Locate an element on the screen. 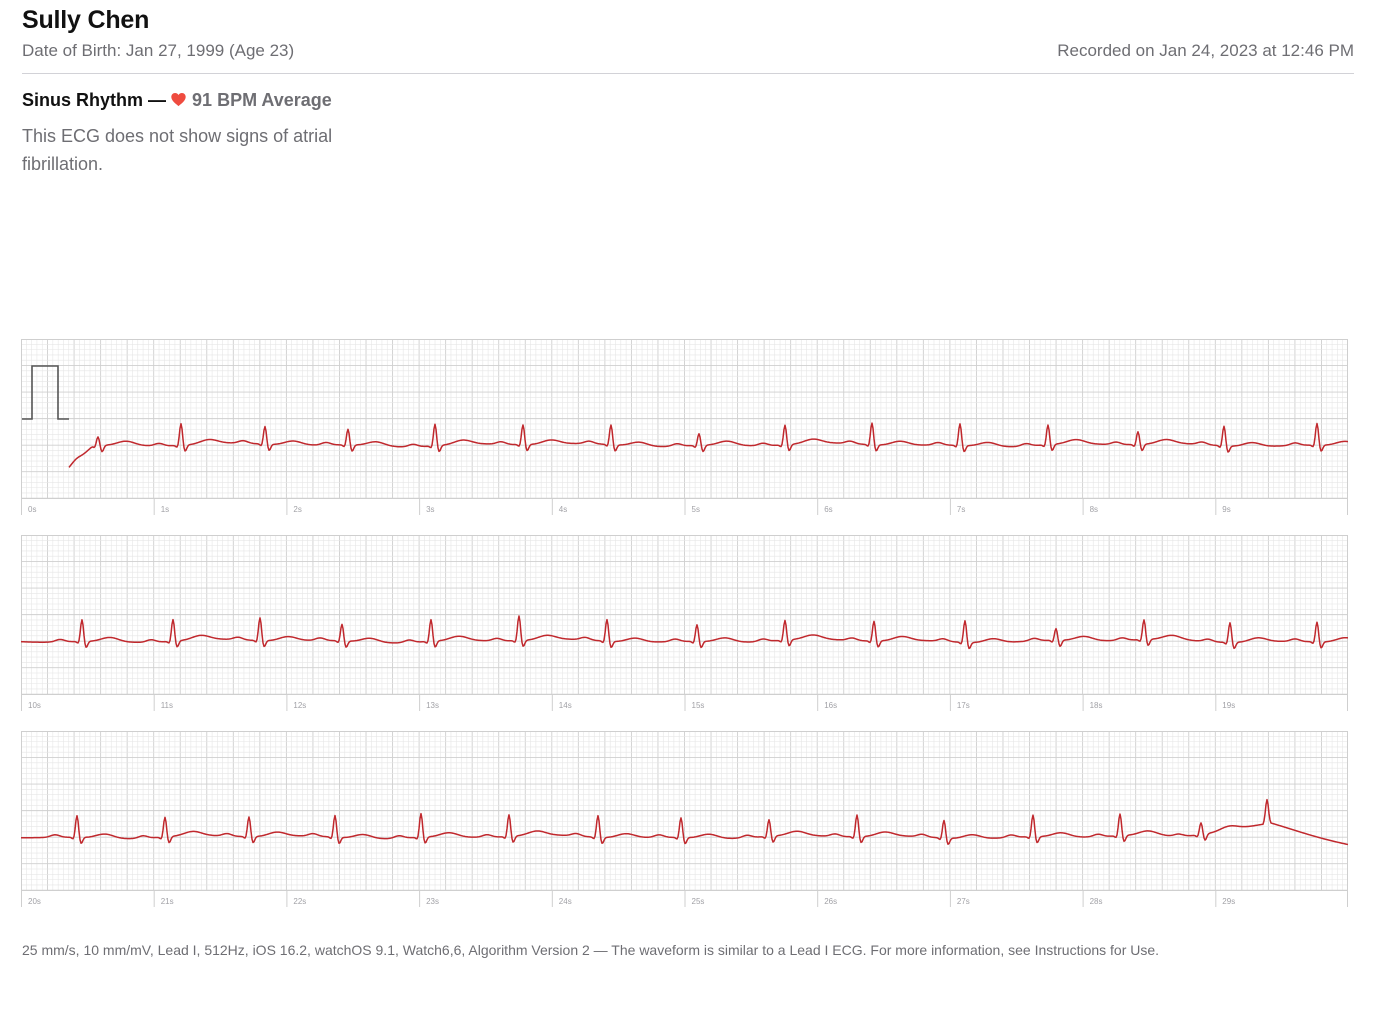  classification-label: Sinus Rhythm — is located at coordinates (94, 100).